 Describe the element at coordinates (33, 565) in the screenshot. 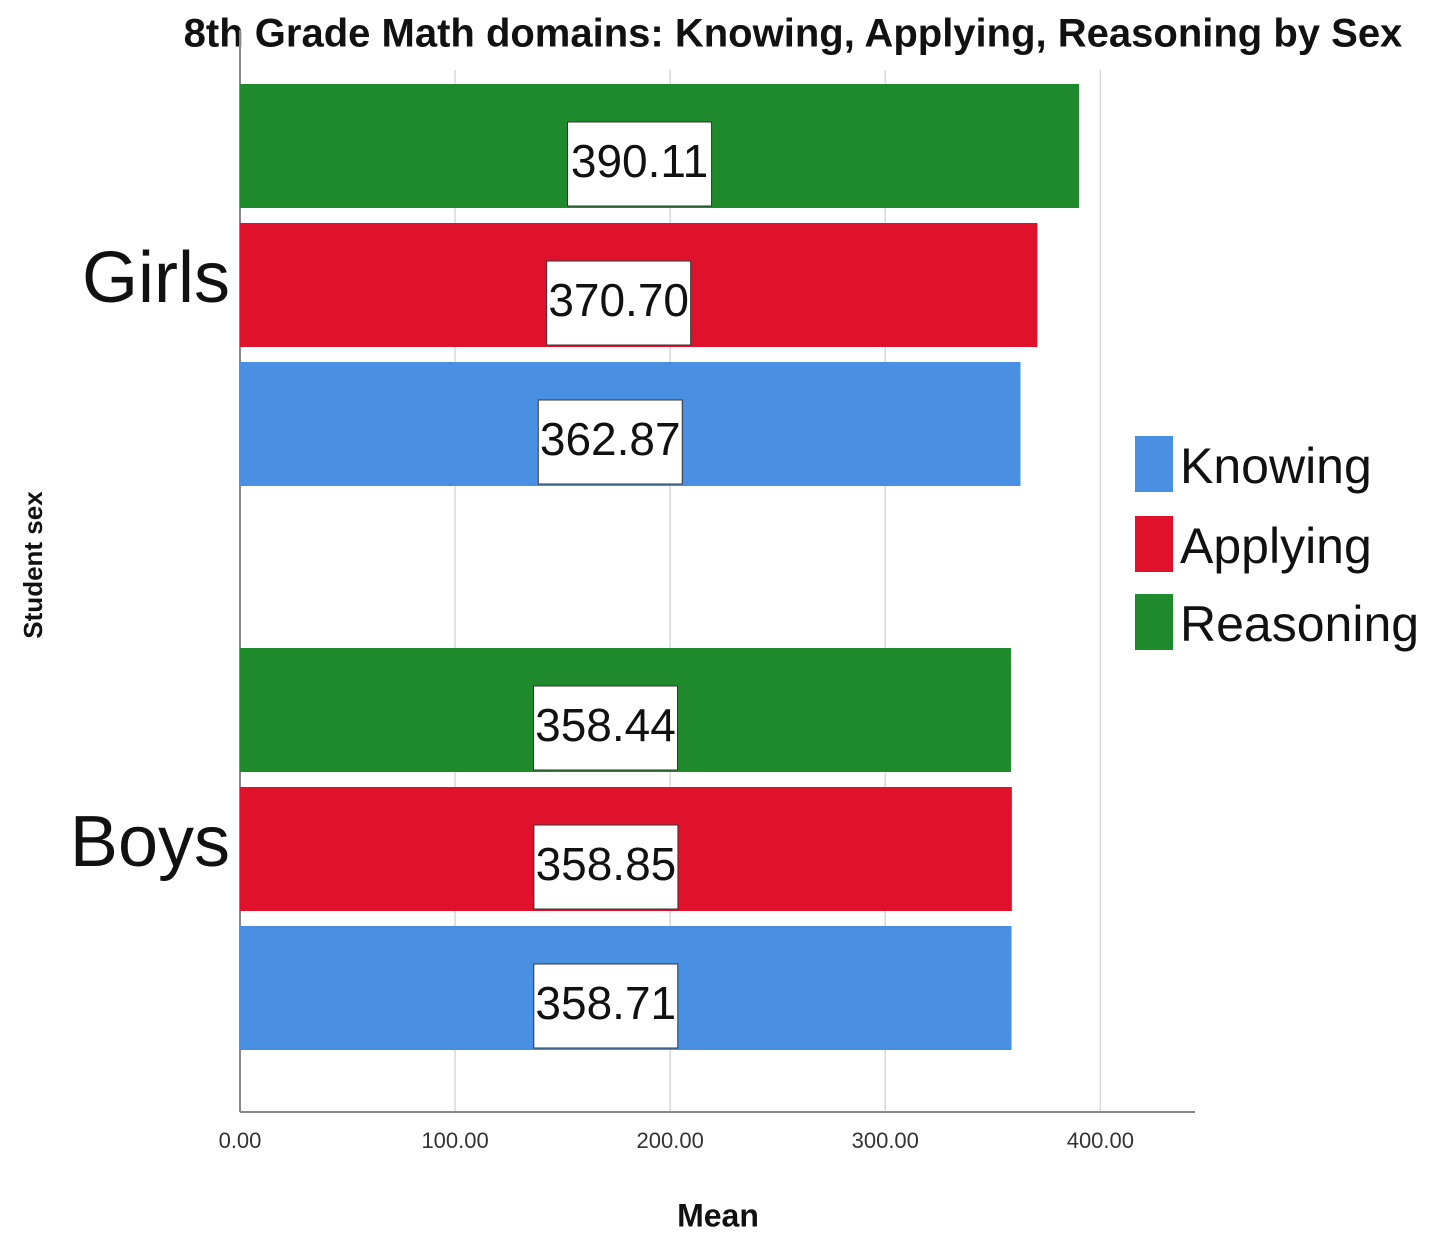

I see `y-axis-title: Student sex` at that location.